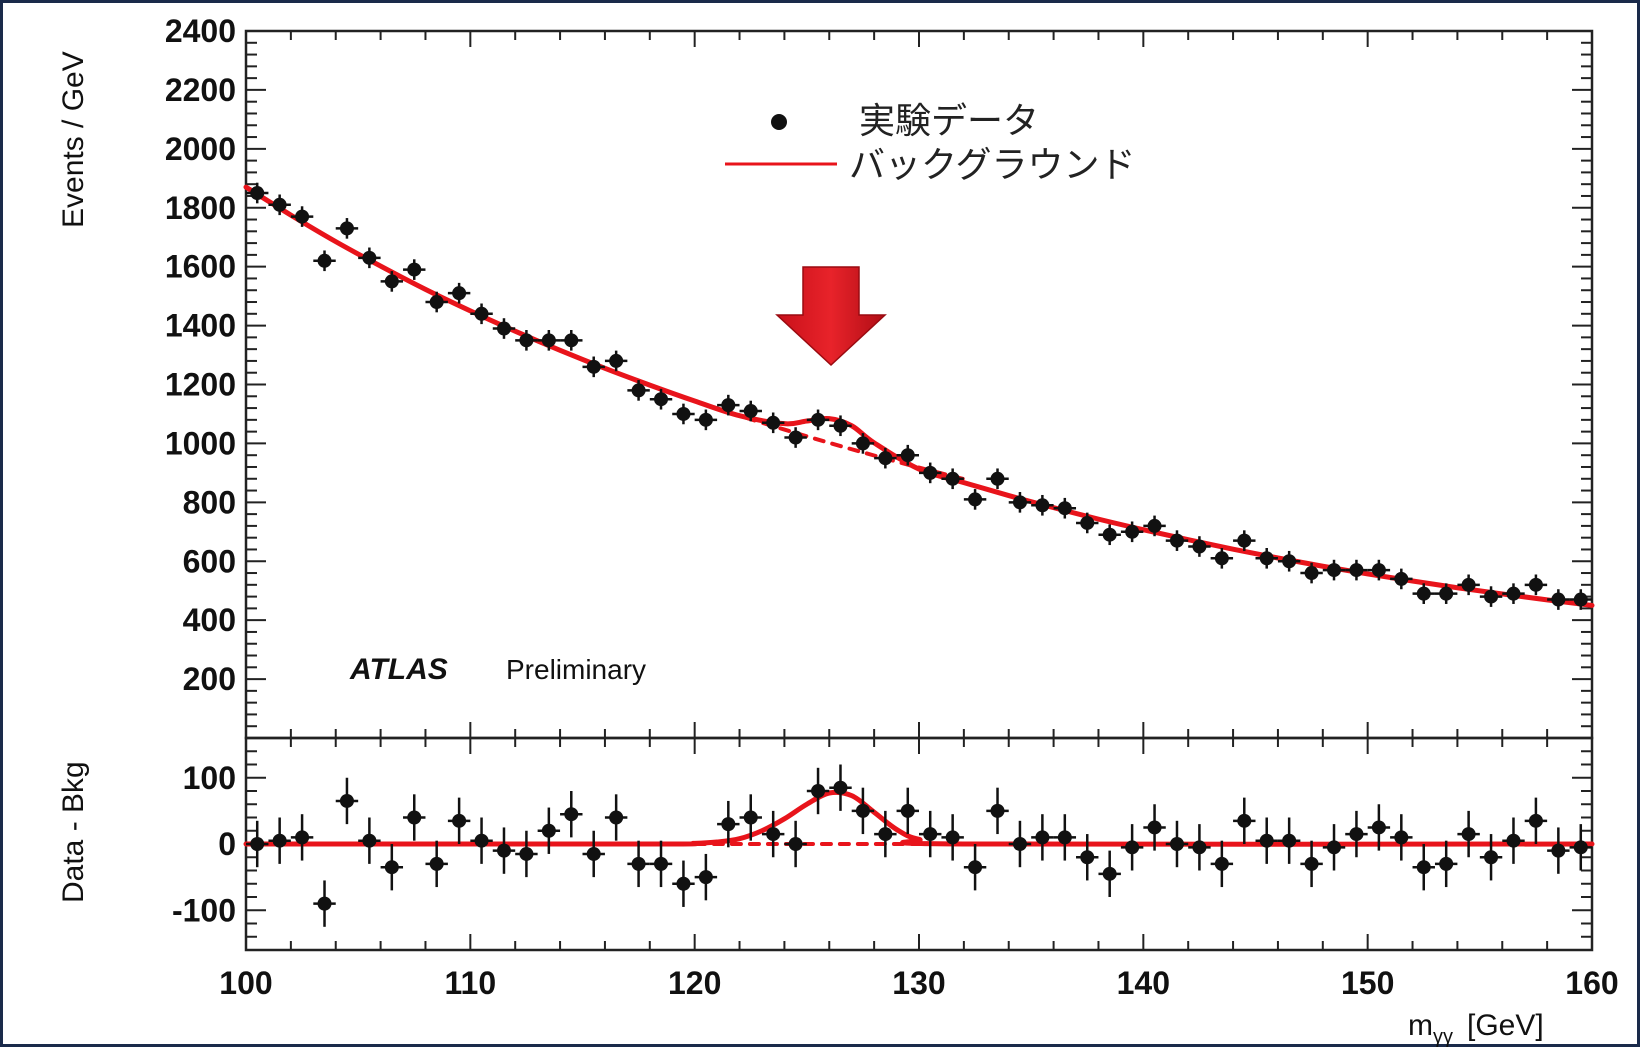 This screenshot has height=1050, width=1640. What do you see at coordinates (200, 385) in the screenshot?
I see `main-y-tick-label: 1200` at bounding box center [200, 385].